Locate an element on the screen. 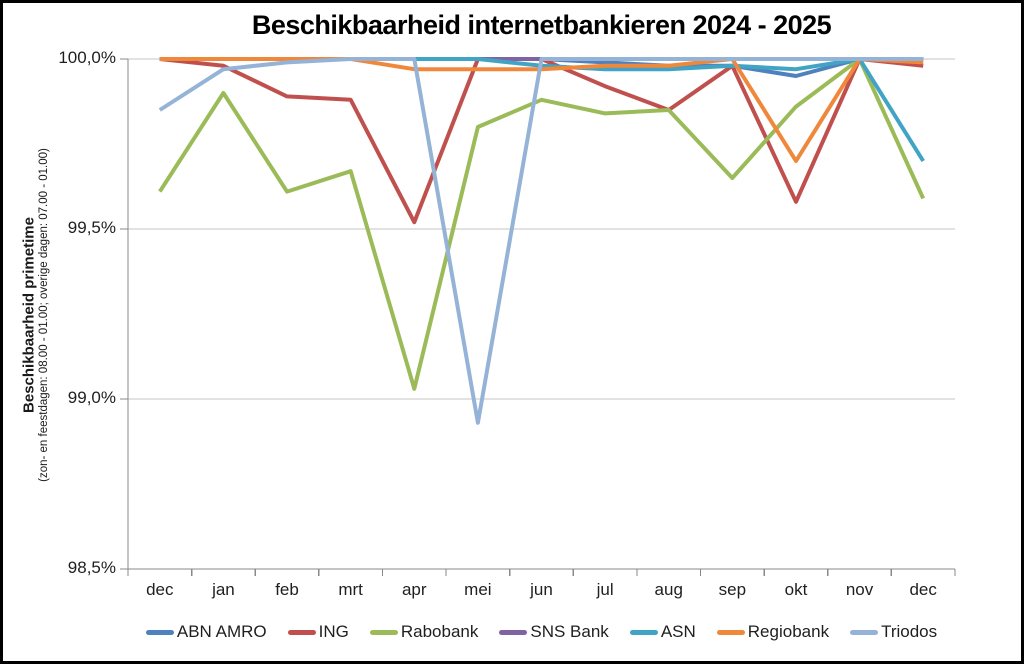 This screenshot has width=1024, height=664. x-tick-label: apr is located at coordinates (414, 589).